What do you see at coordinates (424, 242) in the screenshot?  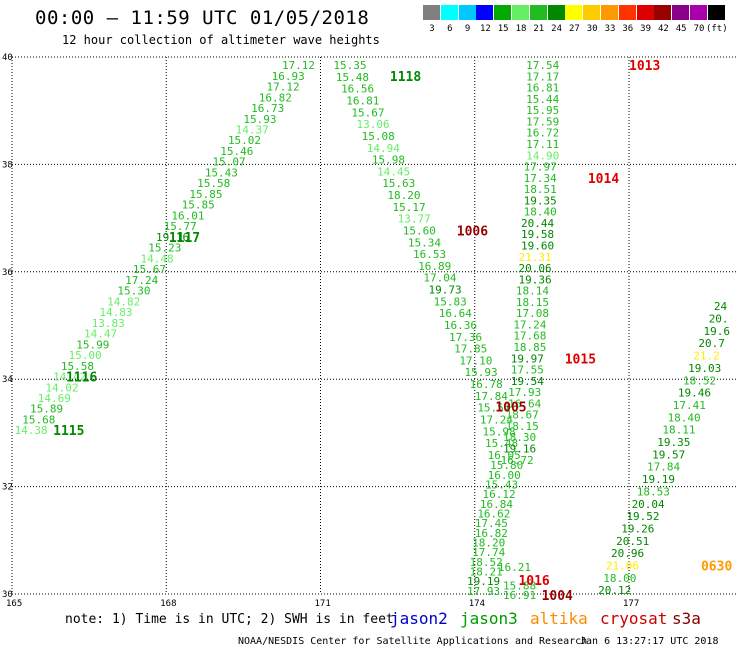 I see `swh-value: 15.34` at bounding box center [424, 242].